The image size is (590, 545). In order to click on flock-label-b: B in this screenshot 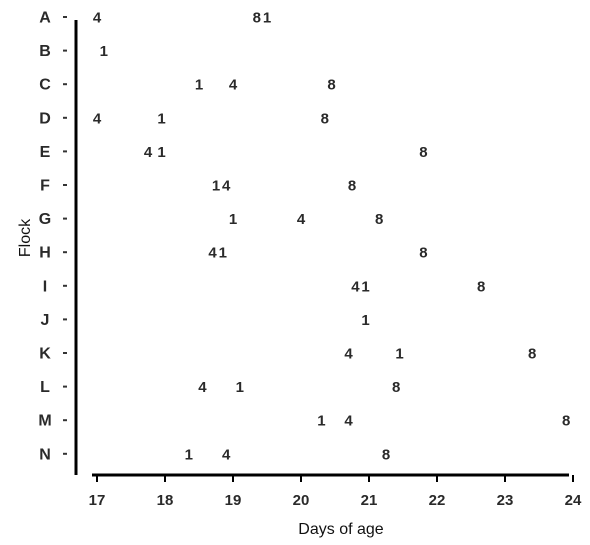, I will do `click(45, 51)`.